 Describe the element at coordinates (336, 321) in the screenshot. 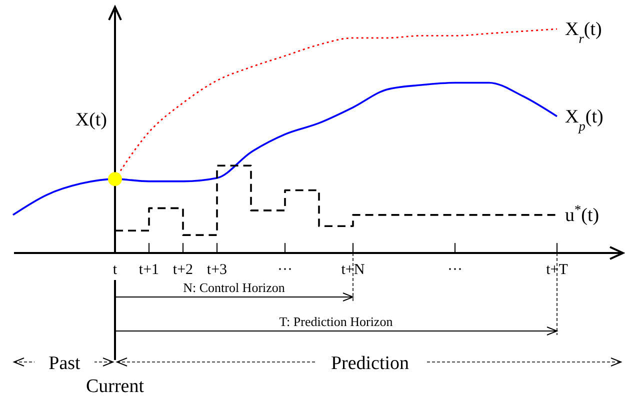

I see `text: T: Prediction Horizon` at that location.